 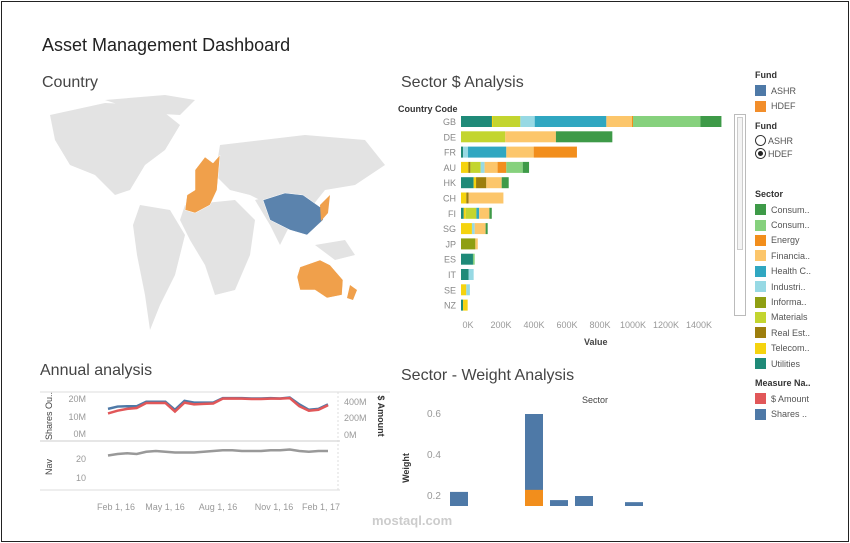 I want to click on weight-bar-chart: Weight 0.6 0.4 0.2, so click(x=535, y=453).